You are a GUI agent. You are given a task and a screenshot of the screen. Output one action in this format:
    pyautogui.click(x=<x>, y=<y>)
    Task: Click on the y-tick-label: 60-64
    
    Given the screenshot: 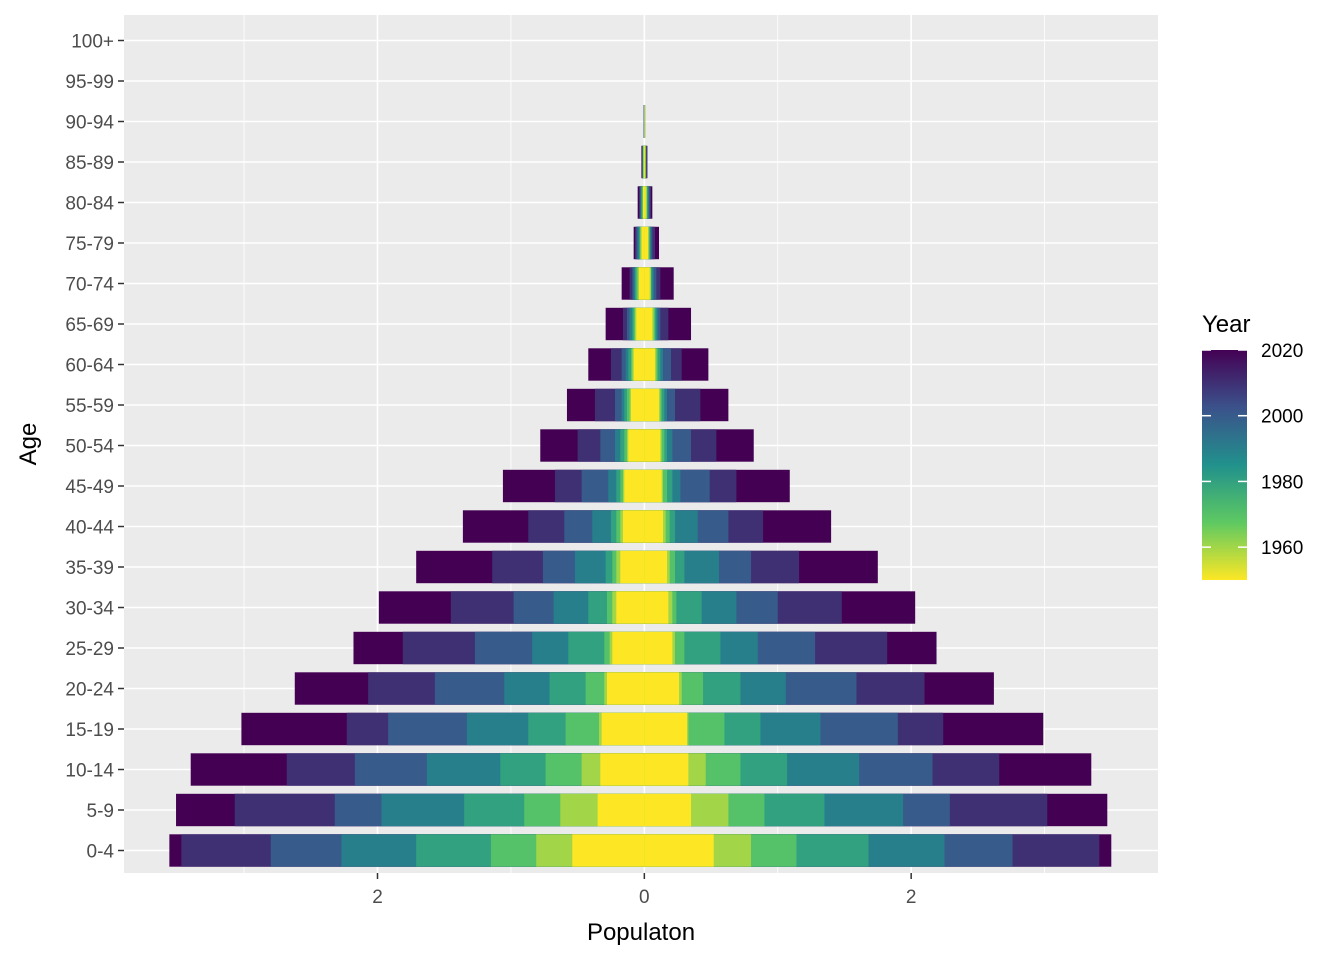 What is the action you would take?
    pyautogui.click(x=89, y=366)
    